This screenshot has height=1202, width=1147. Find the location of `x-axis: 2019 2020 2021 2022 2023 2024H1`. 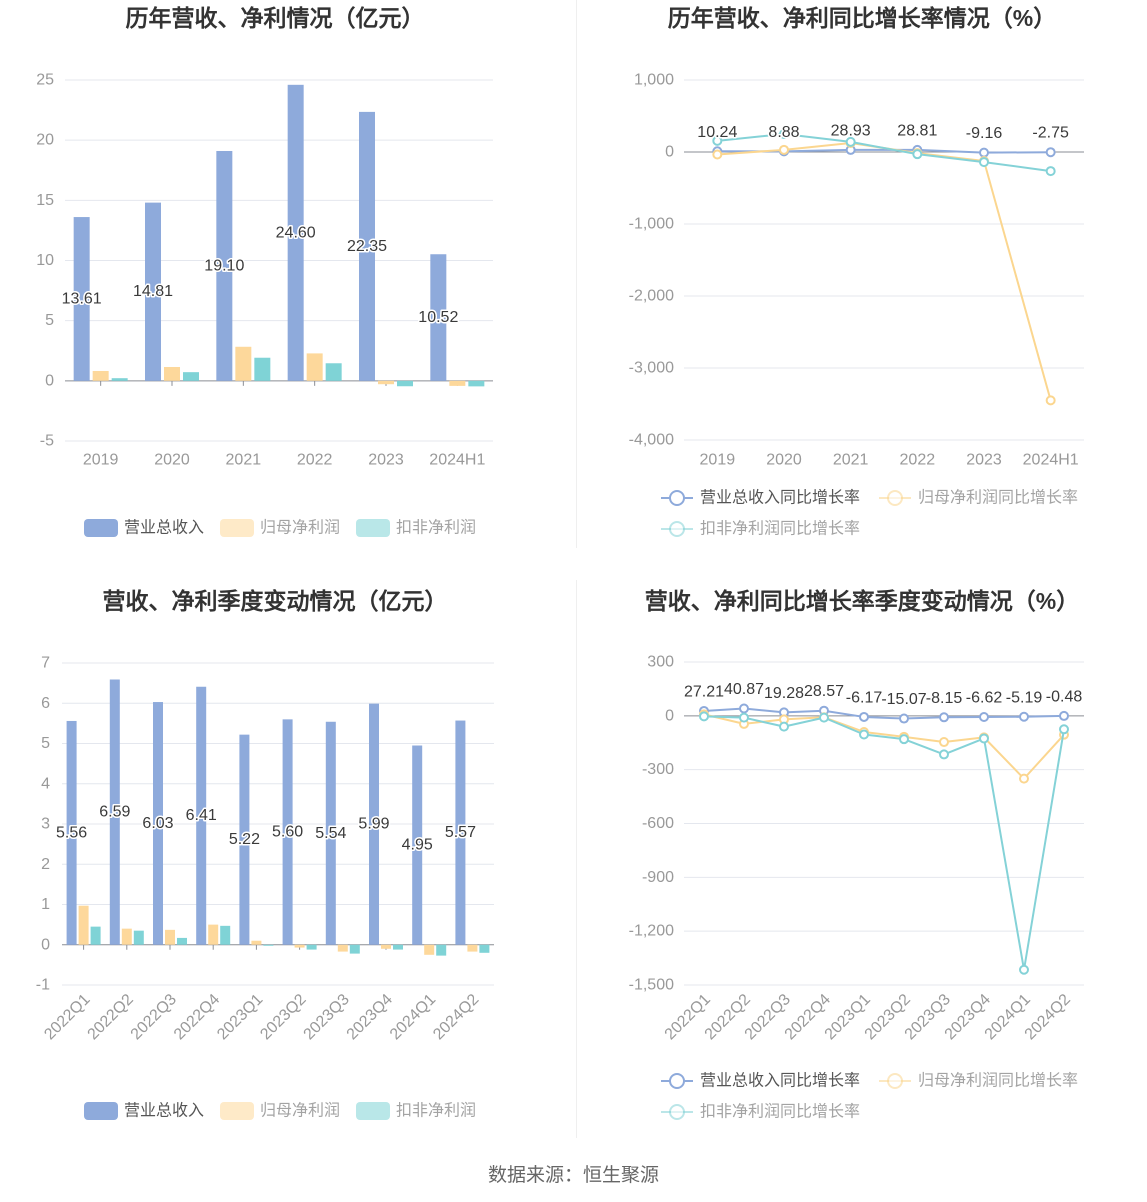

x-axis: 2019 2020 2021 2022 2023 2024H1 is located at coordinates (889, 460).